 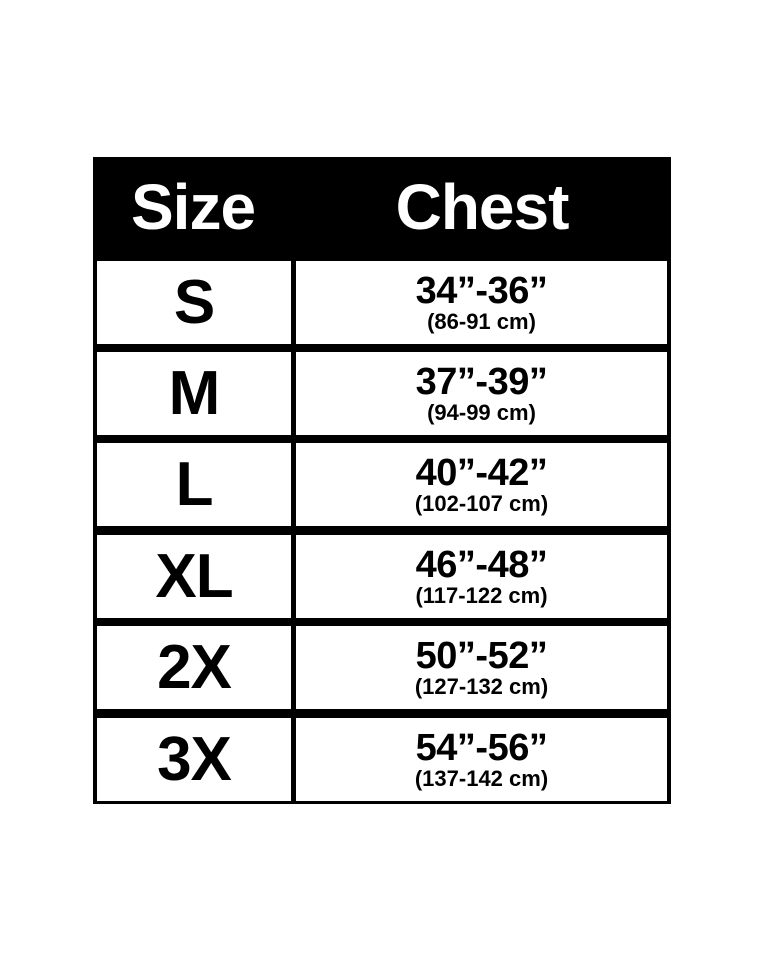 I want to click on size-label: 3X, so click(x=194, y=759).